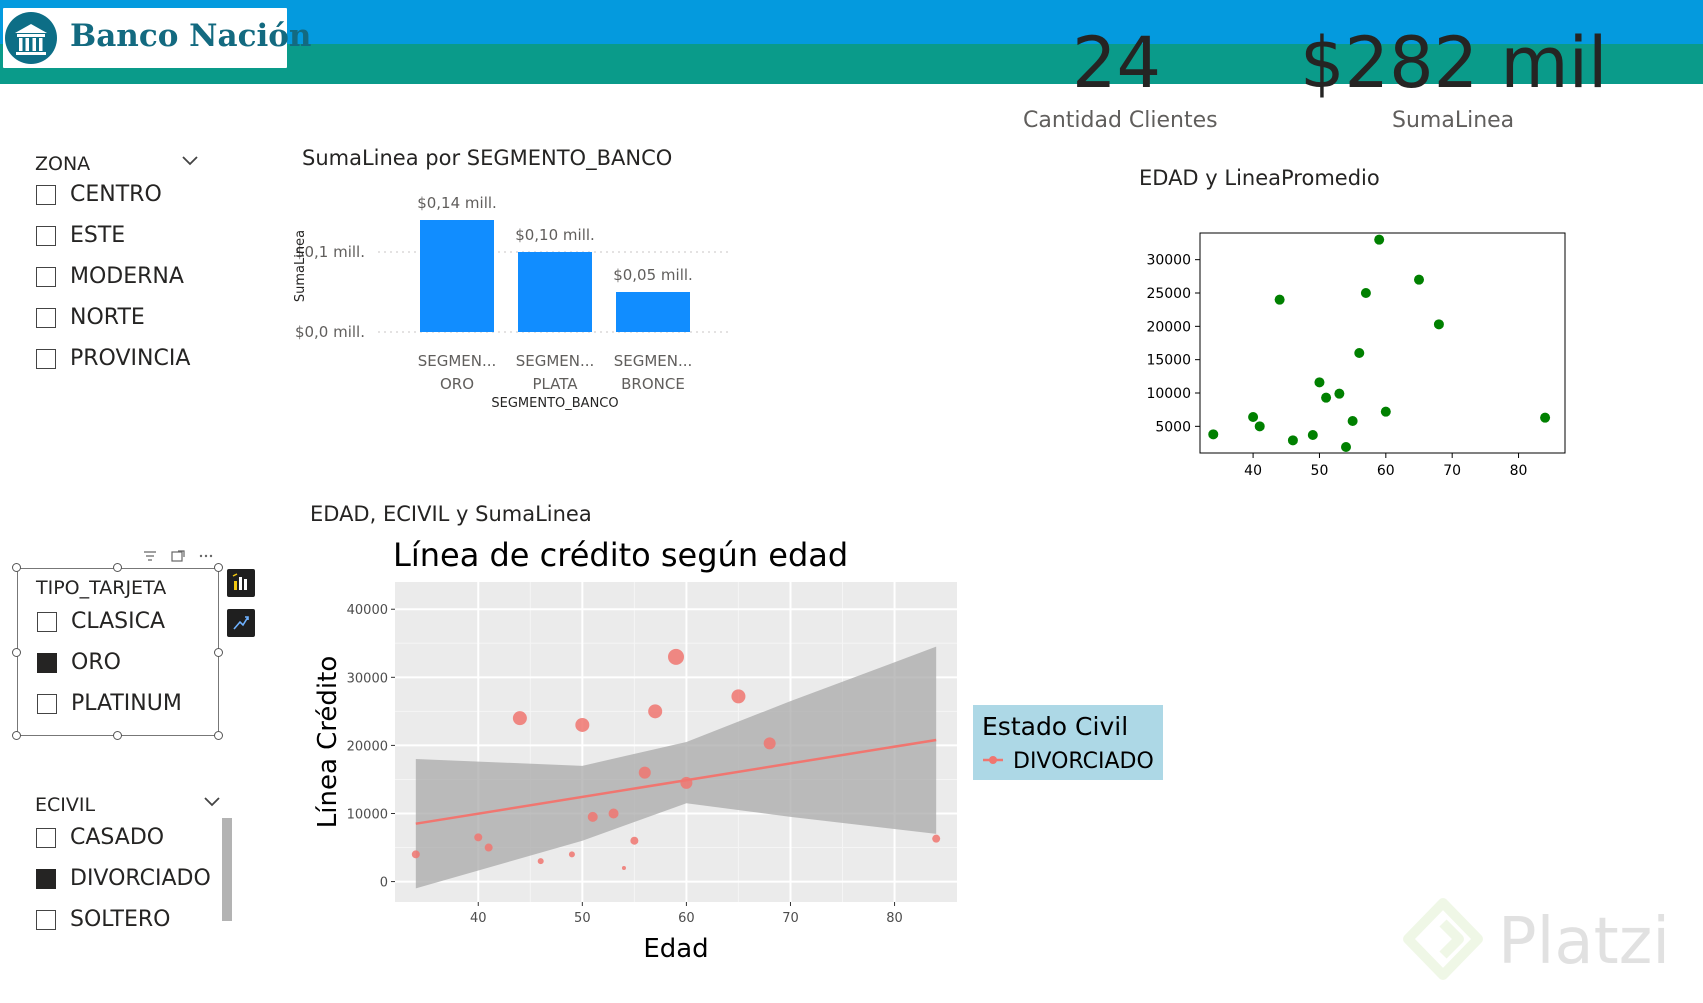 Image resolution: width=1703 pixels, height=1003 pixels. I want to click on brand-name: Banco Nación, so click(191, 36).